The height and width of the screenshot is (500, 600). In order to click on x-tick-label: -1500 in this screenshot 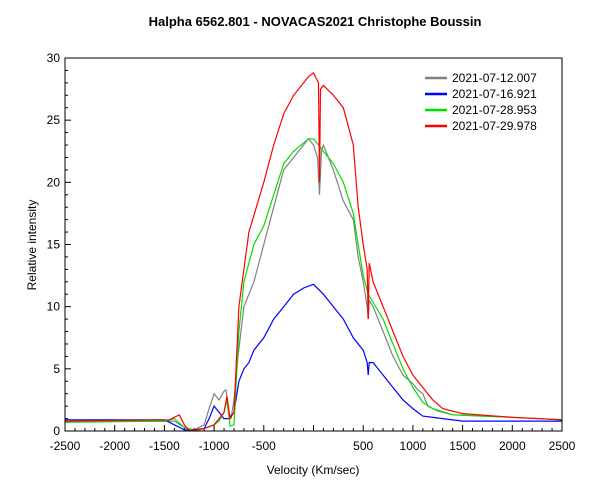, I will do `click(164, 446)`.